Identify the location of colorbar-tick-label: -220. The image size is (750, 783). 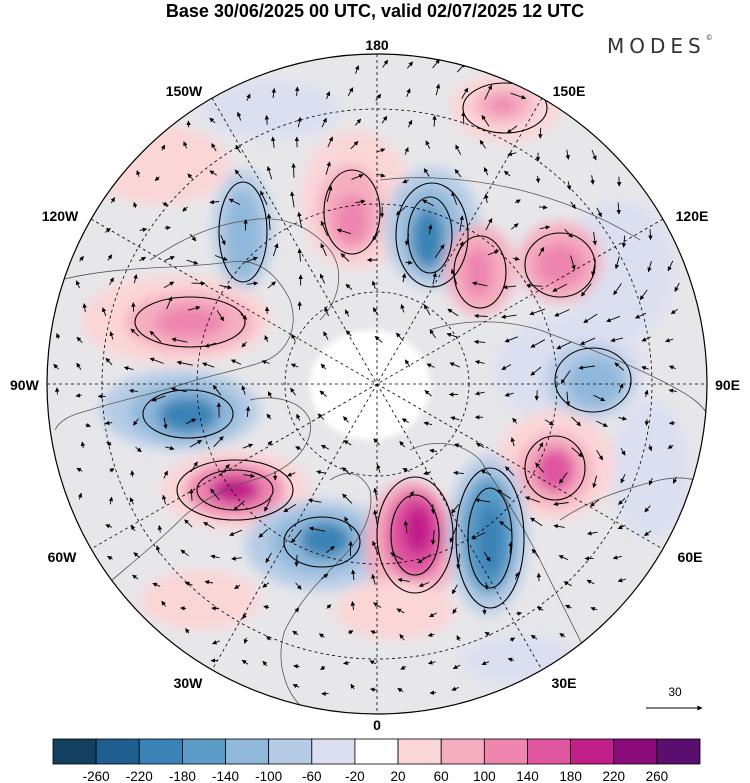
(139, 776).